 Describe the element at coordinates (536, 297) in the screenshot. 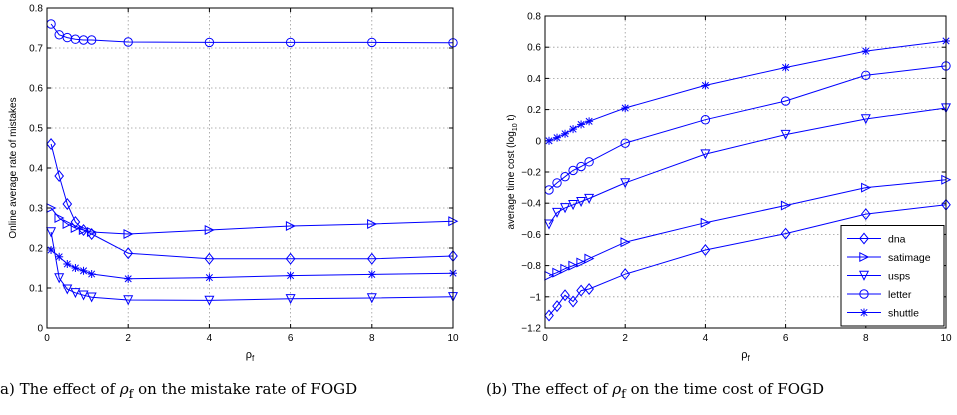

I see `y-tick-label-b: −1` at that location.